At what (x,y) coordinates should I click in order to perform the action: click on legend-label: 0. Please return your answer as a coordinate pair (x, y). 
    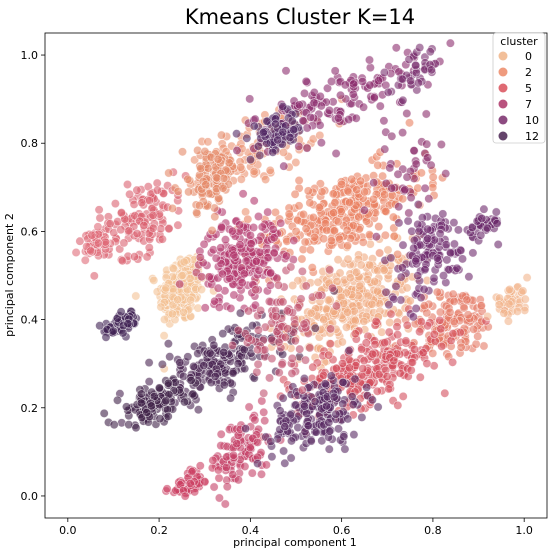
    Looking at the image, I should click on (528, 56).